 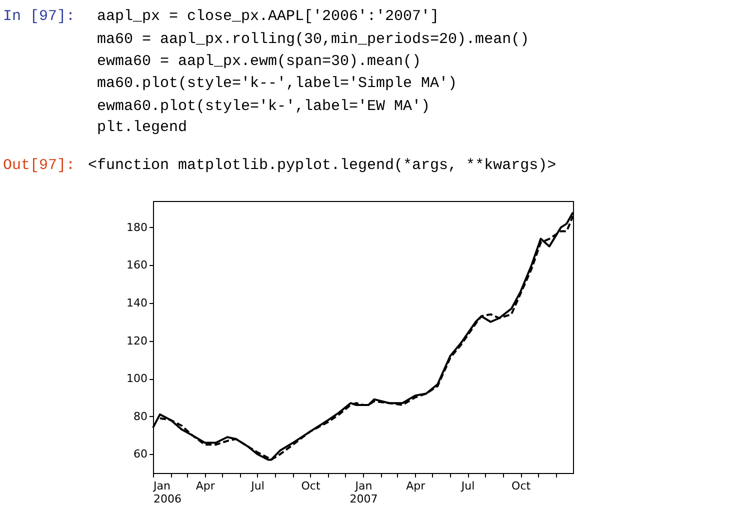 What do you see at coordinates (141, 454) in the screenshot?
I see `y-tick-label: 60` at bounding box center [141, 454].